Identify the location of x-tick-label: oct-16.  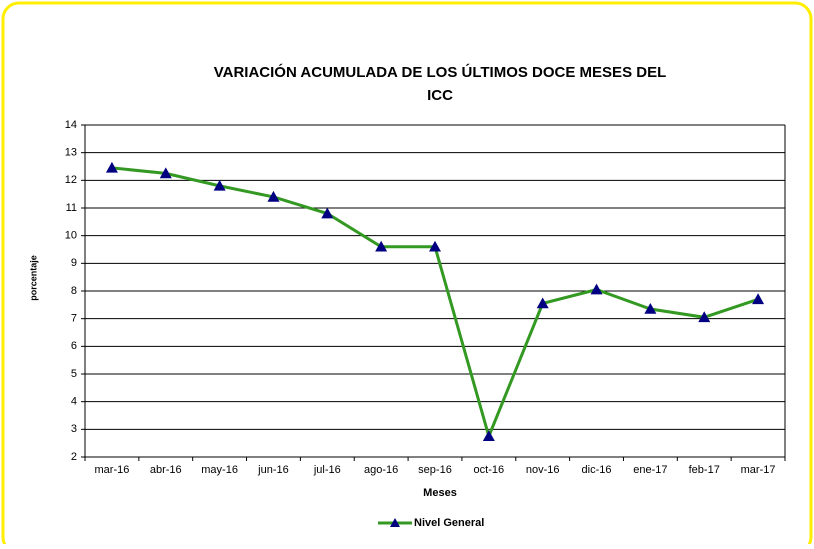
(489, 470).